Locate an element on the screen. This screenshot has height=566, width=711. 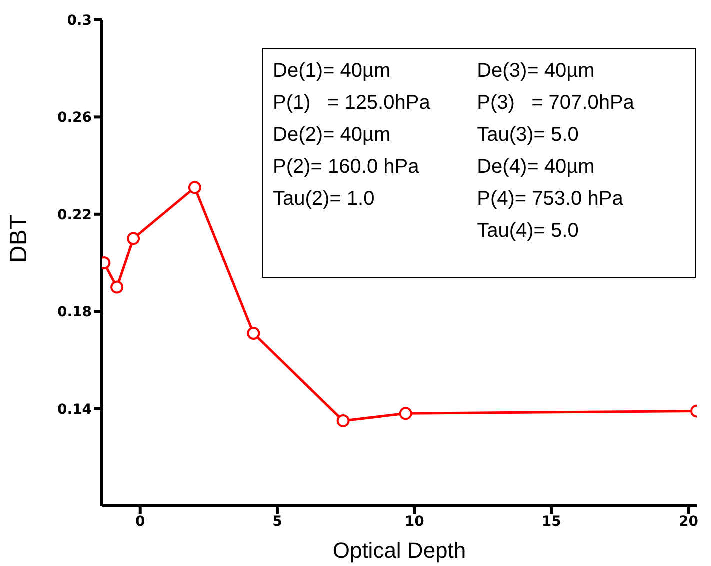
annotation: De(3)= 40µm is located at coordinates (536, 71).